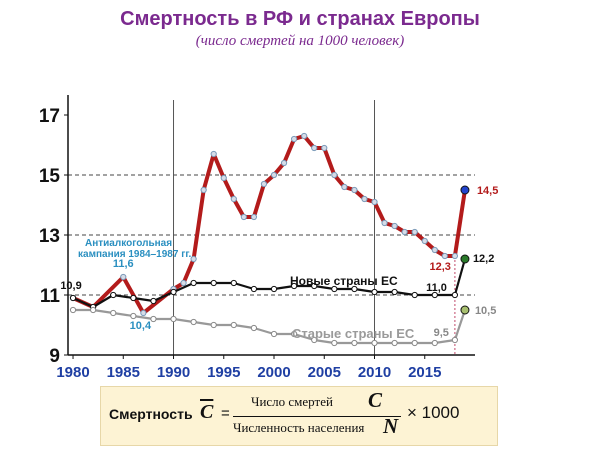 The height and width of the screenshot is (450, 600). I want to click on fraction-bar, so click(317, 416).